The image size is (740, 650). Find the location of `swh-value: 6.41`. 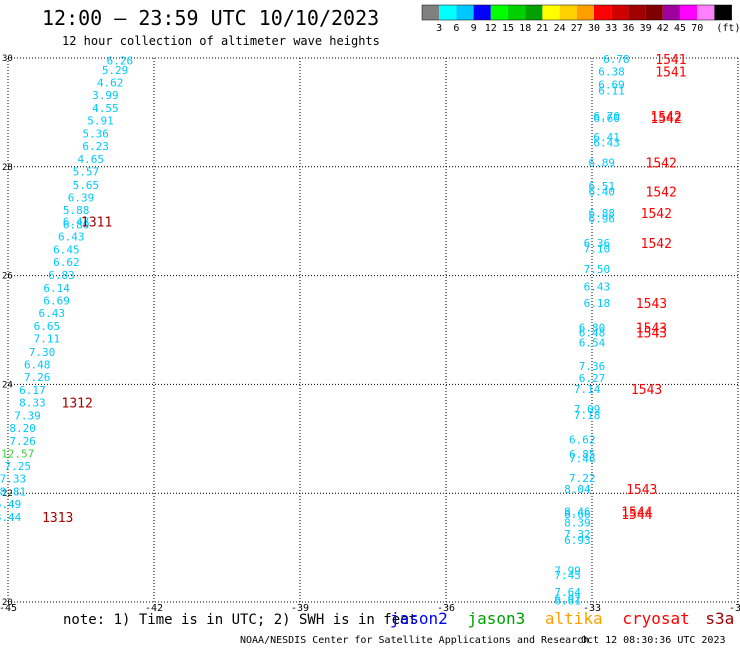

swh-value: 6.41 is located at coordinates (606, 137).